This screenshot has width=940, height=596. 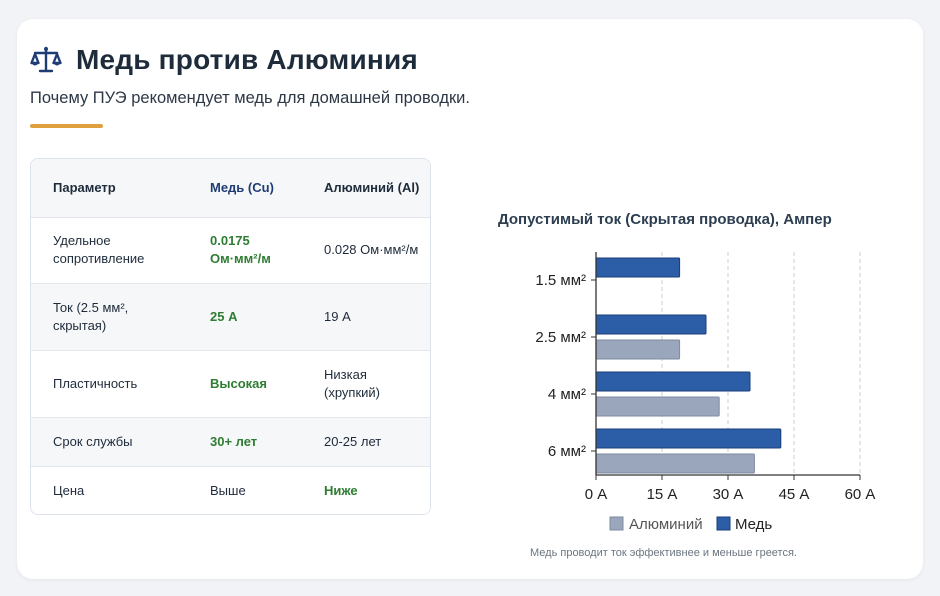 What do you see at coordinates (109, 188) in the screenshot?
I see `column-header-parameter: Параметр` at bounding box center [109, 188].